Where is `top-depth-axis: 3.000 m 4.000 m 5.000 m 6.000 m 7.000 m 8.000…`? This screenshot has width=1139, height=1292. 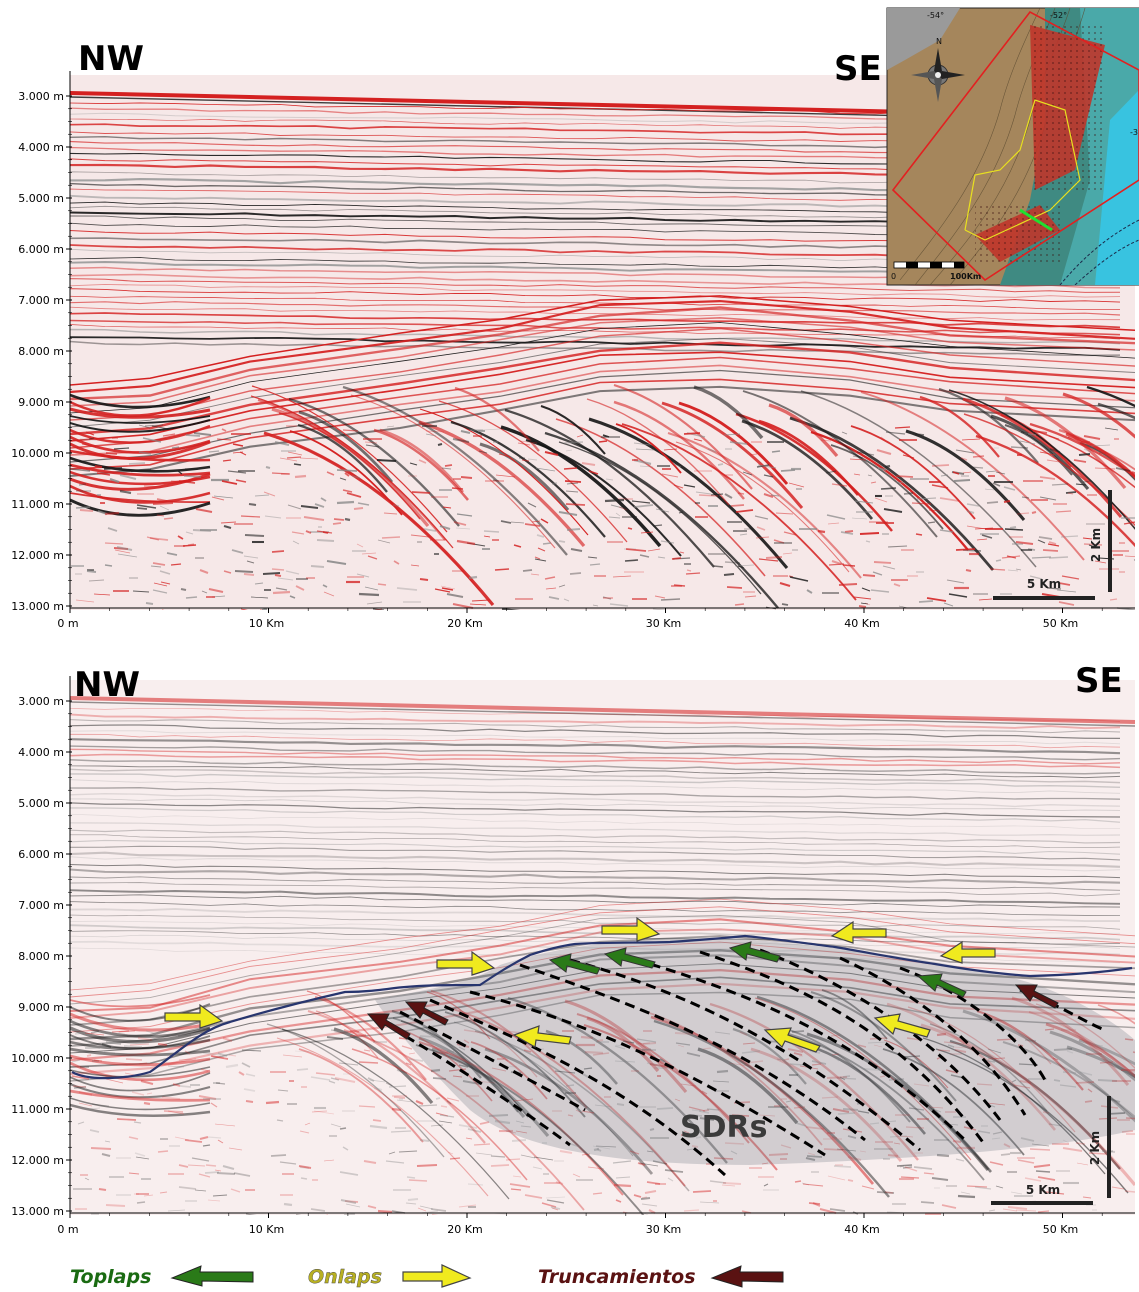
top-depth-axis: 3.000 m 4.000 m 5.000 m 6.000 m 7.000 m 8.000… is located at coordinates (41, 342).